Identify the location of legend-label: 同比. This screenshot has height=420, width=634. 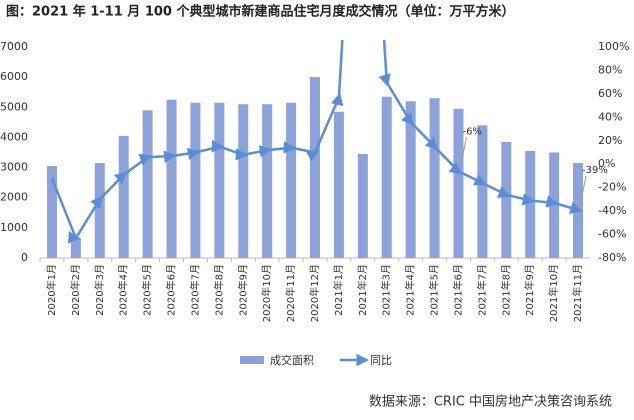
(381, 360).